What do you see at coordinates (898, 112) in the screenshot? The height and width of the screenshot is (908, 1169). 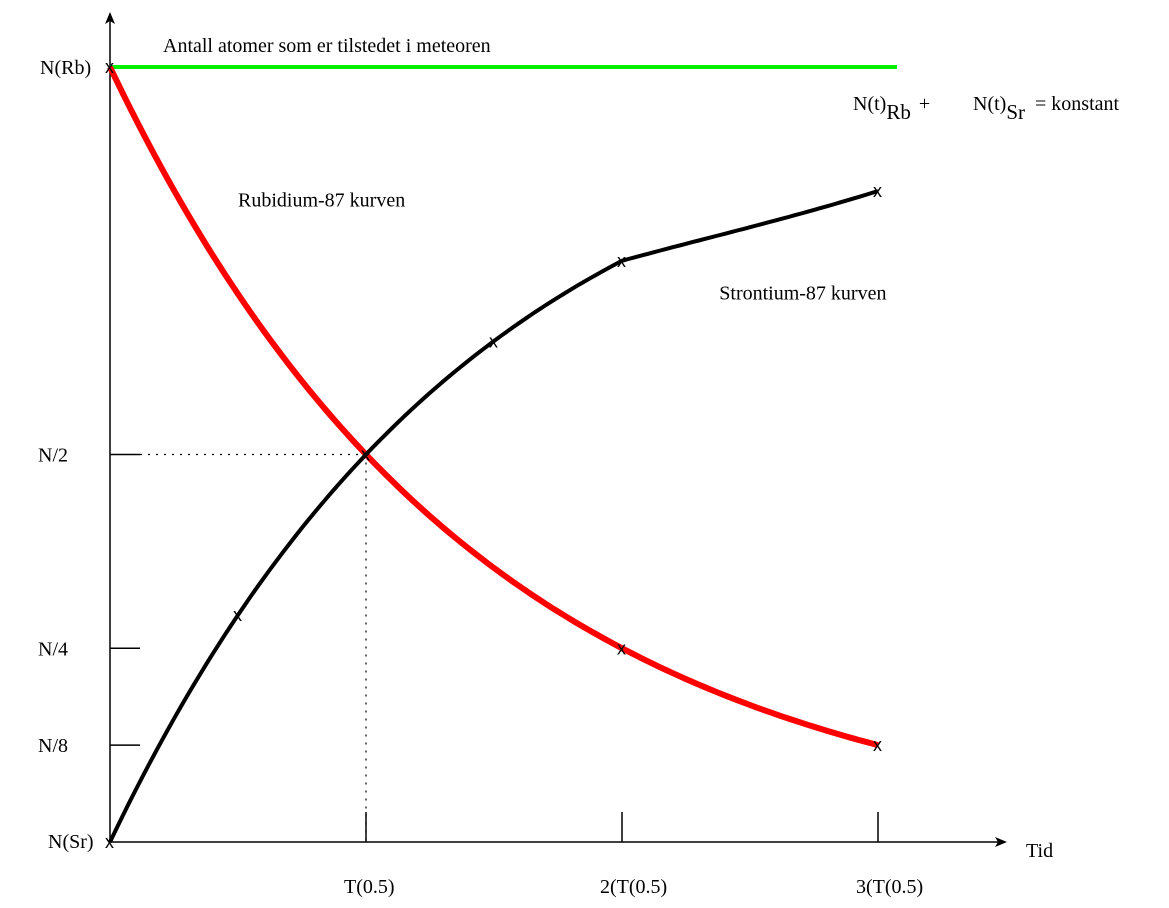 I see `equation-sub1: Rb` at bounding box center [898, 112].